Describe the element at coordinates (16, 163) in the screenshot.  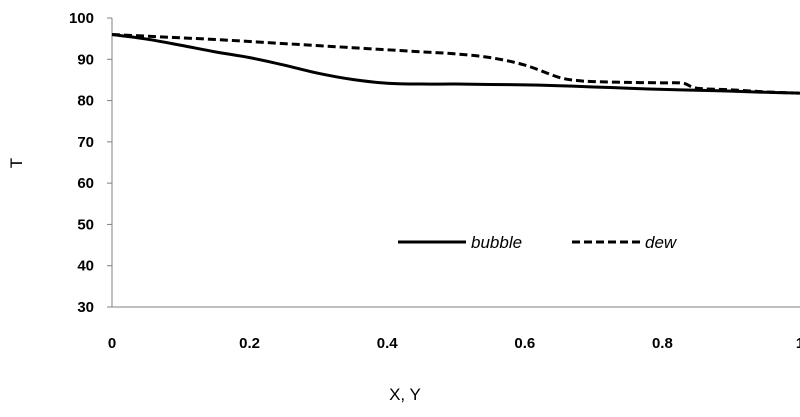
I see `y-axis-title: T` at that location.